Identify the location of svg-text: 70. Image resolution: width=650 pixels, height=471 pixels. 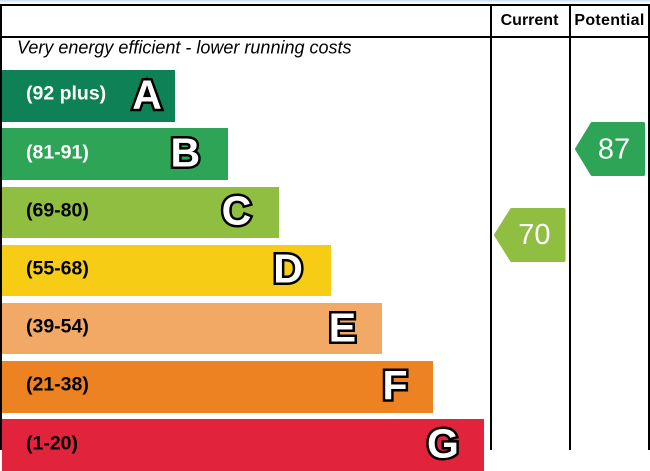
(534, 235).